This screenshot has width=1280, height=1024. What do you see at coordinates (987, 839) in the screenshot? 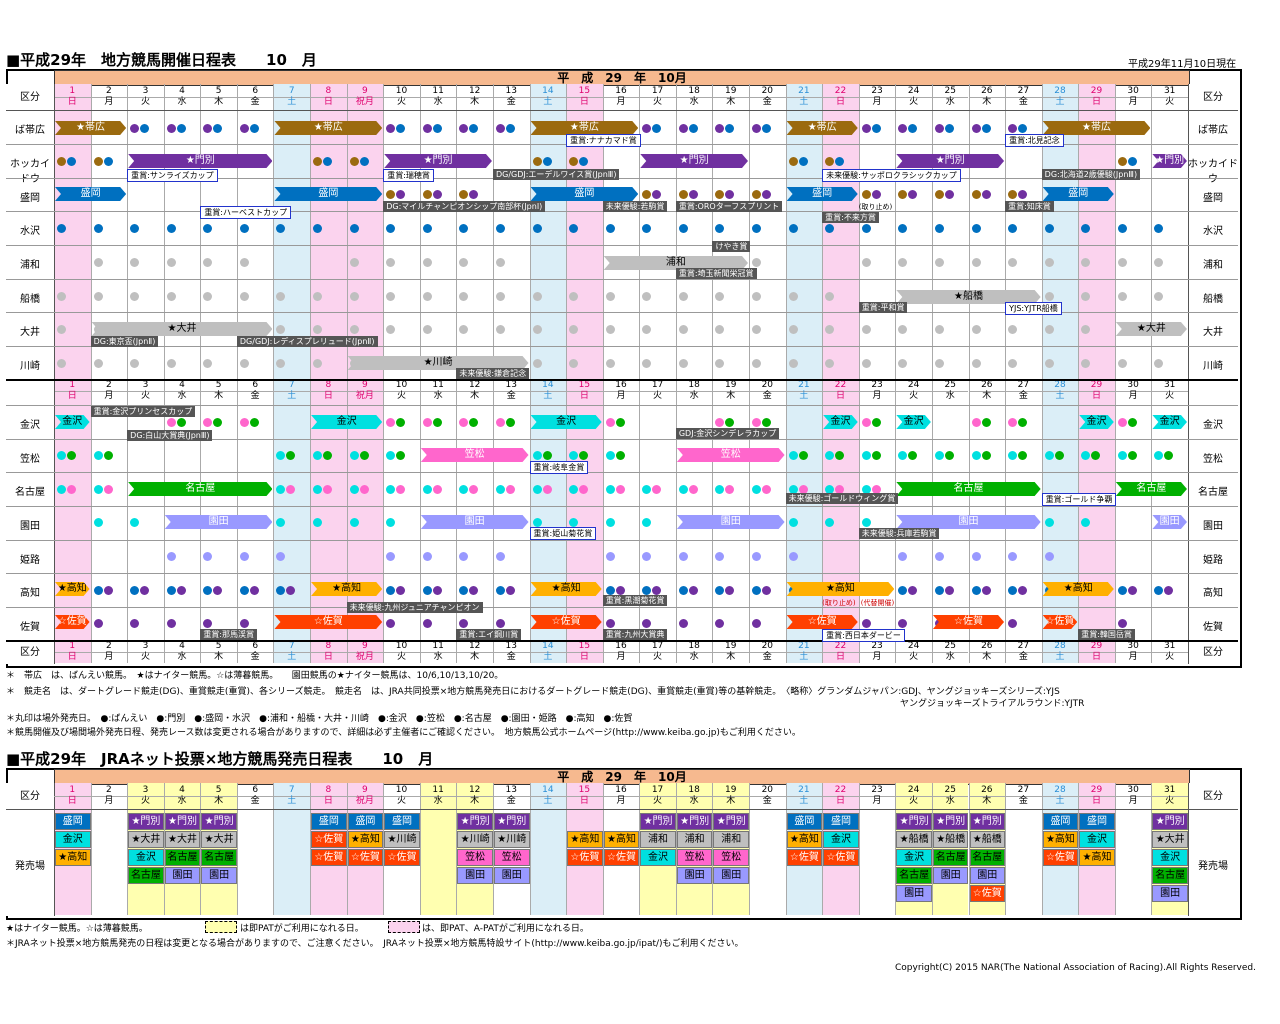
I see `jra-venue-cell: ★船橋` at bounding box center [987, 839].